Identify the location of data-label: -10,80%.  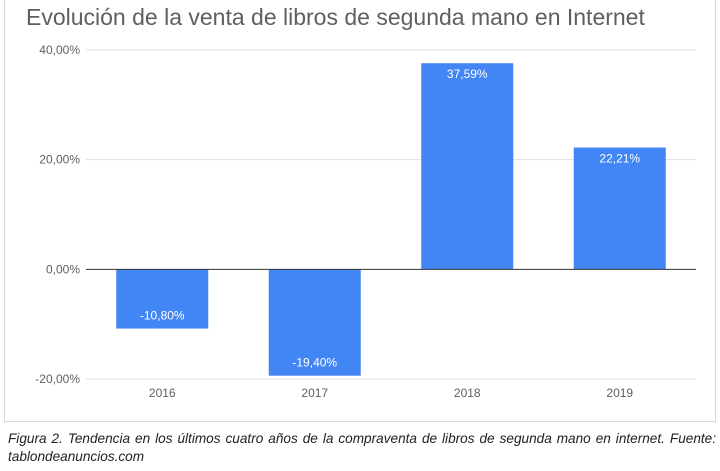
(162, 316).